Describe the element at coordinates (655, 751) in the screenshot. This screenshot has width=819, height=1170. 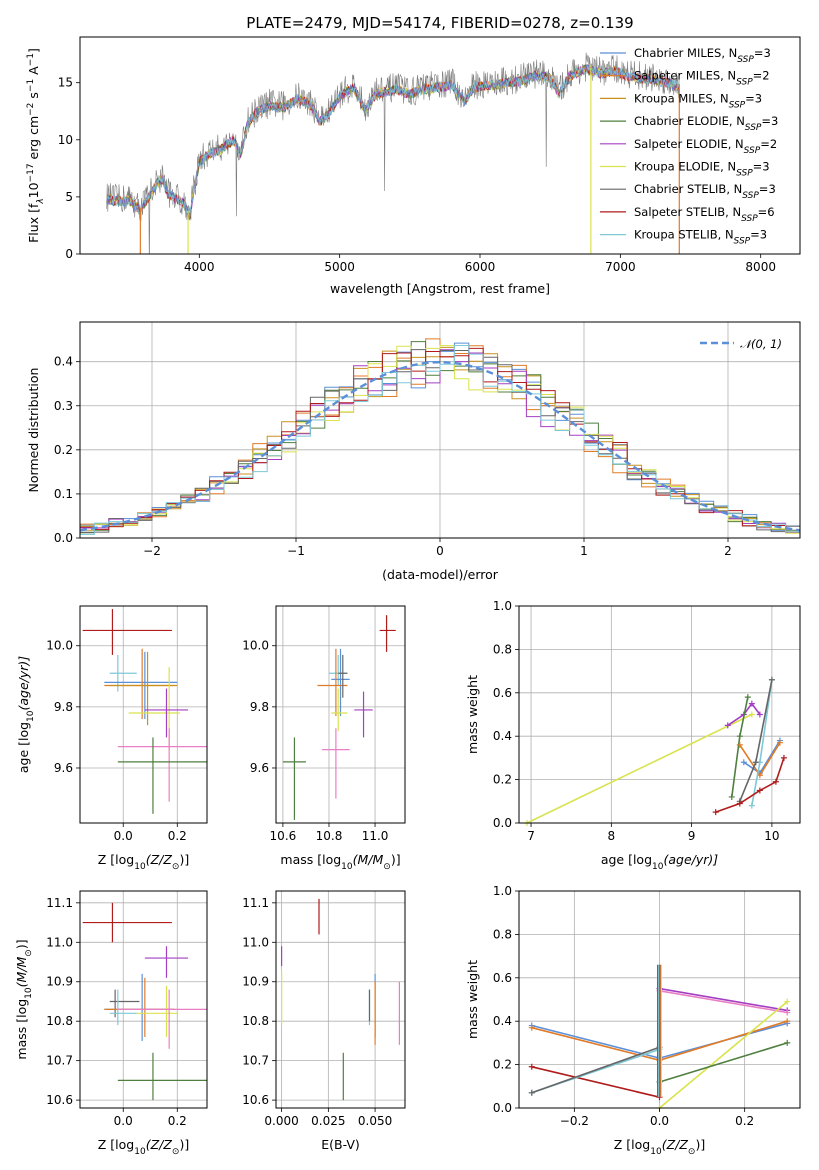
I see `weight-vs-age-data` at that location.